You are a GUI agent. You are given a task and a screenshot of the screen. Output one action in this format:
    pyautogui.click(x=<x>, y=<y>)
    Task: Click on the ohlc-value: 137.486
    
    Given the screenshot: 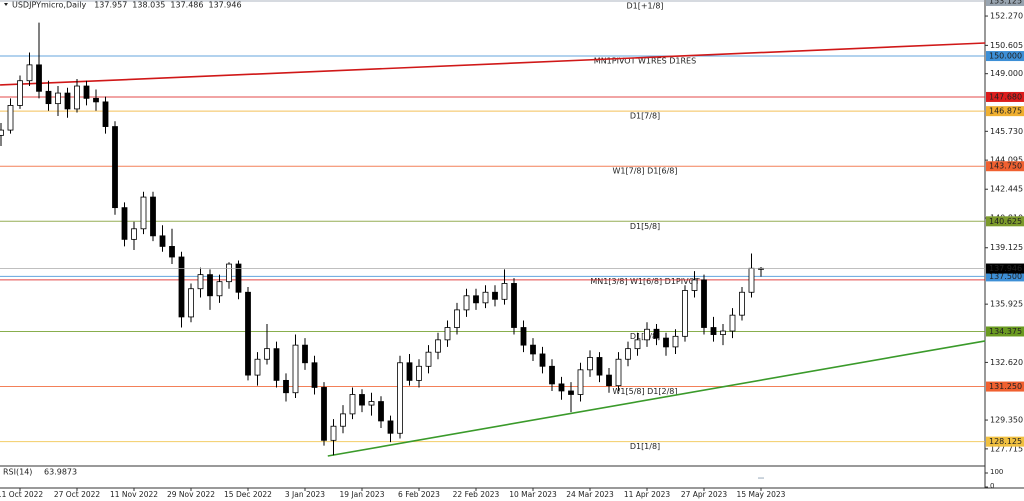 What is the action you would take?
    pyautogui.click(x=186, y=5)
    